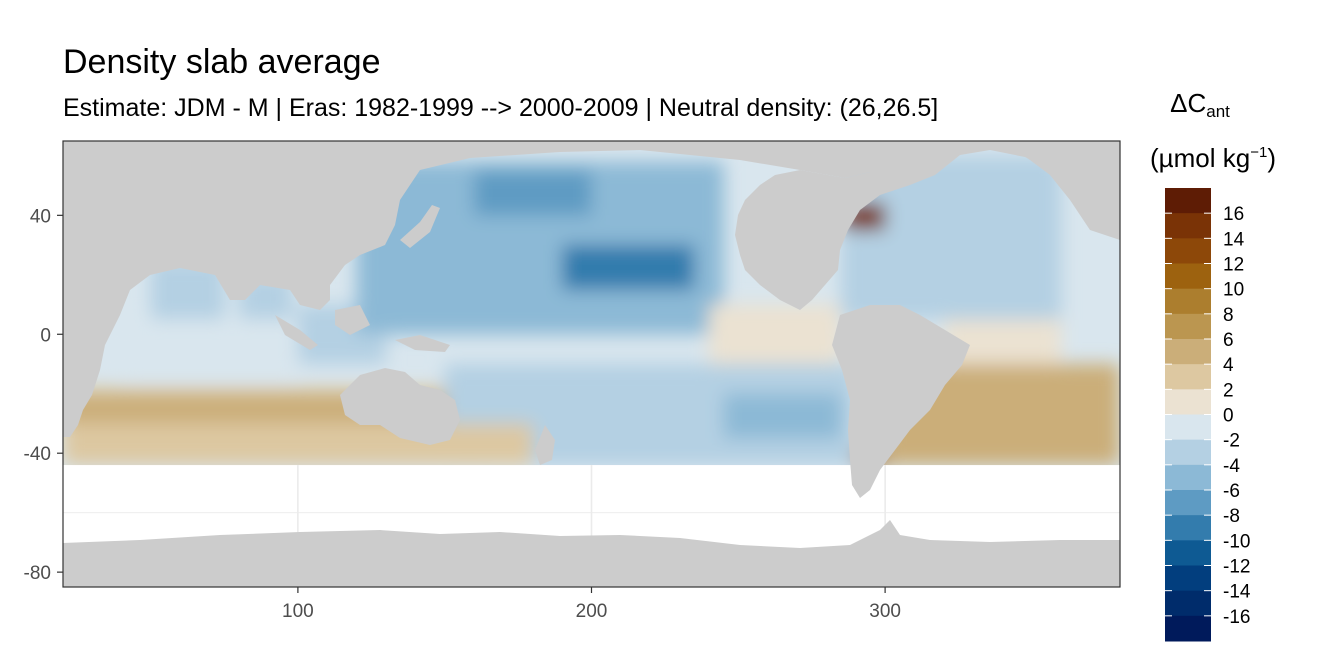 This screenshot has width=1344, height=672. What do you see at coordinates (400, 406) in the screenshot?
I see `land-australia` at bounding box center [400, 406].